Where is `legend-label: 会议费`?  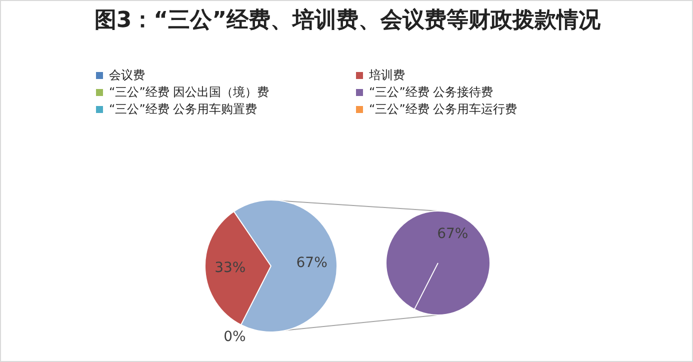 legend-label: 会议费 is located at coordinates (127, 75).